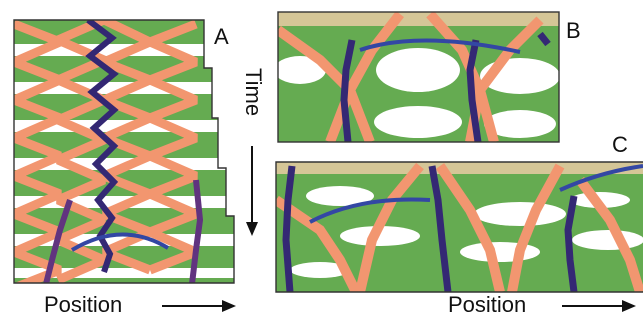 The image size is (643, 320). Describe the element at coordinates (620, 144) in the screenshot. I see `panel-c-letter: C` at that location.